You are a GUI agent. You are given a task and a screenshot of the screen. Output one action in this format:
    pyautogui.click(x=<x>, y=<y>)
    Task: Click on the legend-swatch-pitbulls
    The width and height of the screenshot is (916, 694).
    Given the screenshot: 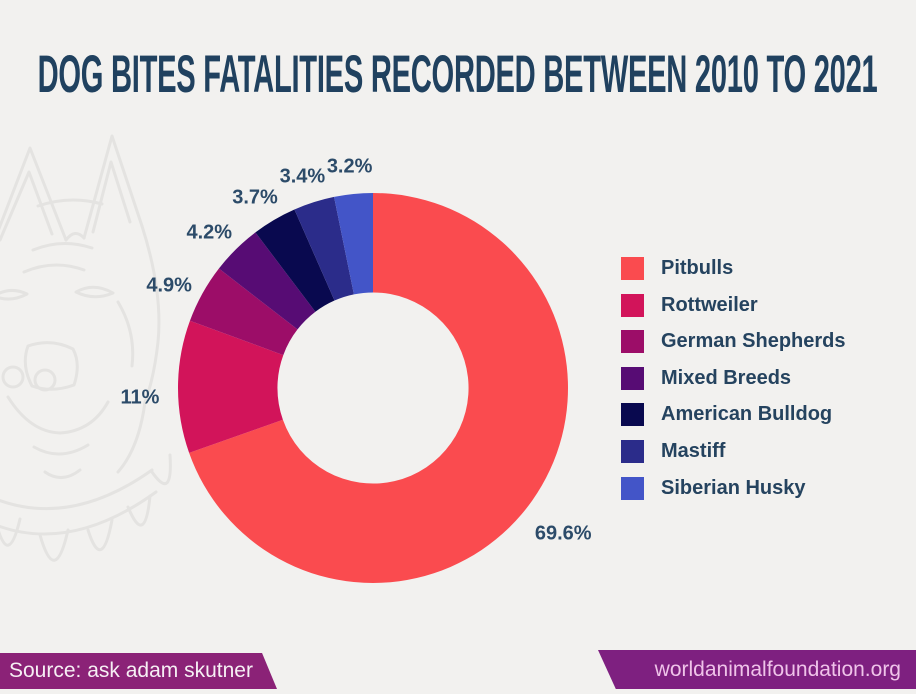 What is the action you would take?
    pyautogui.click(x=632, y=268)
    